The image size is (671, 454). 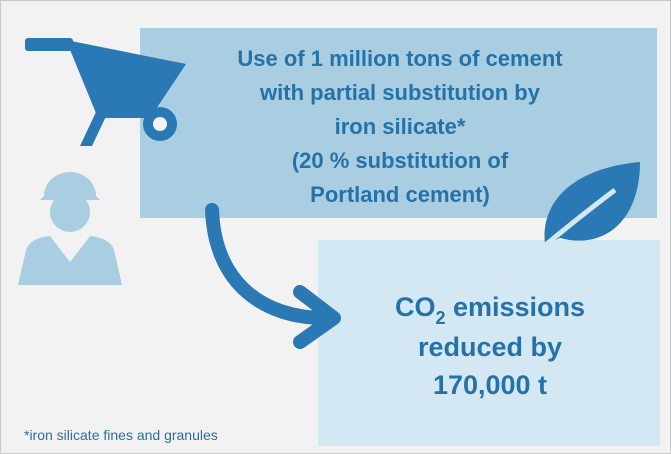 I want to click on source-line: Portland cement), so click(x=400, y=194).